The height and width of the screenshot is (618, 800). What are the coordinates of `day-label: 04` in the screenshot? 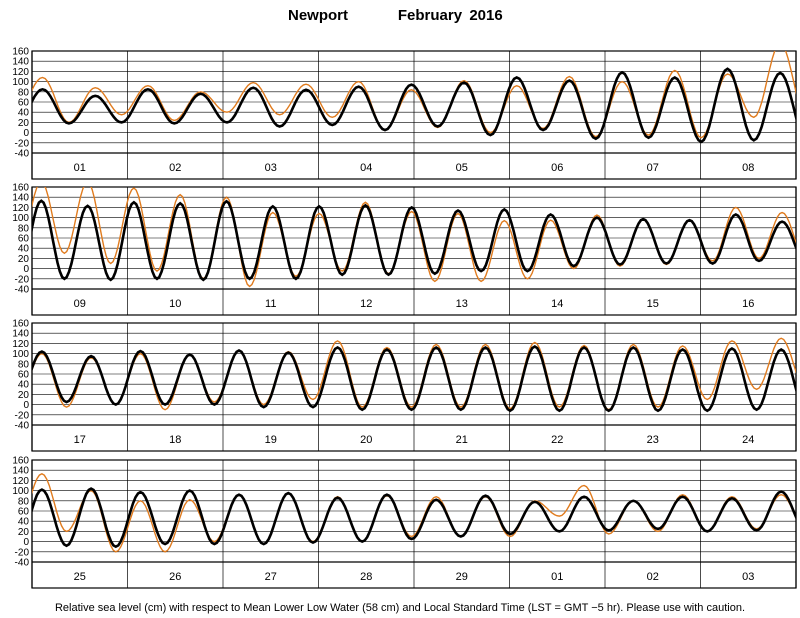 It's located at (366, 168).